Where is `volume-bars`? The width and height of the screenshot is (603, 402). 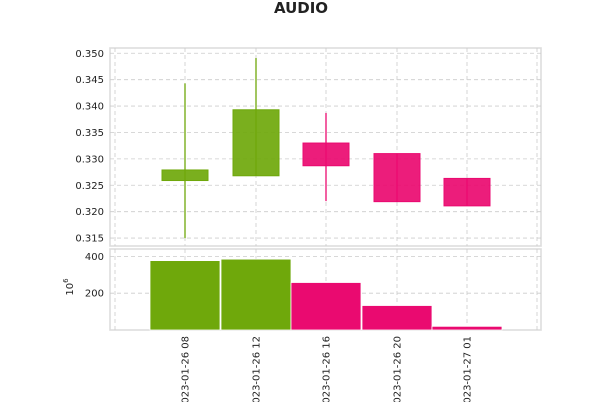
volume-bars is located at coordinates (326, 294).